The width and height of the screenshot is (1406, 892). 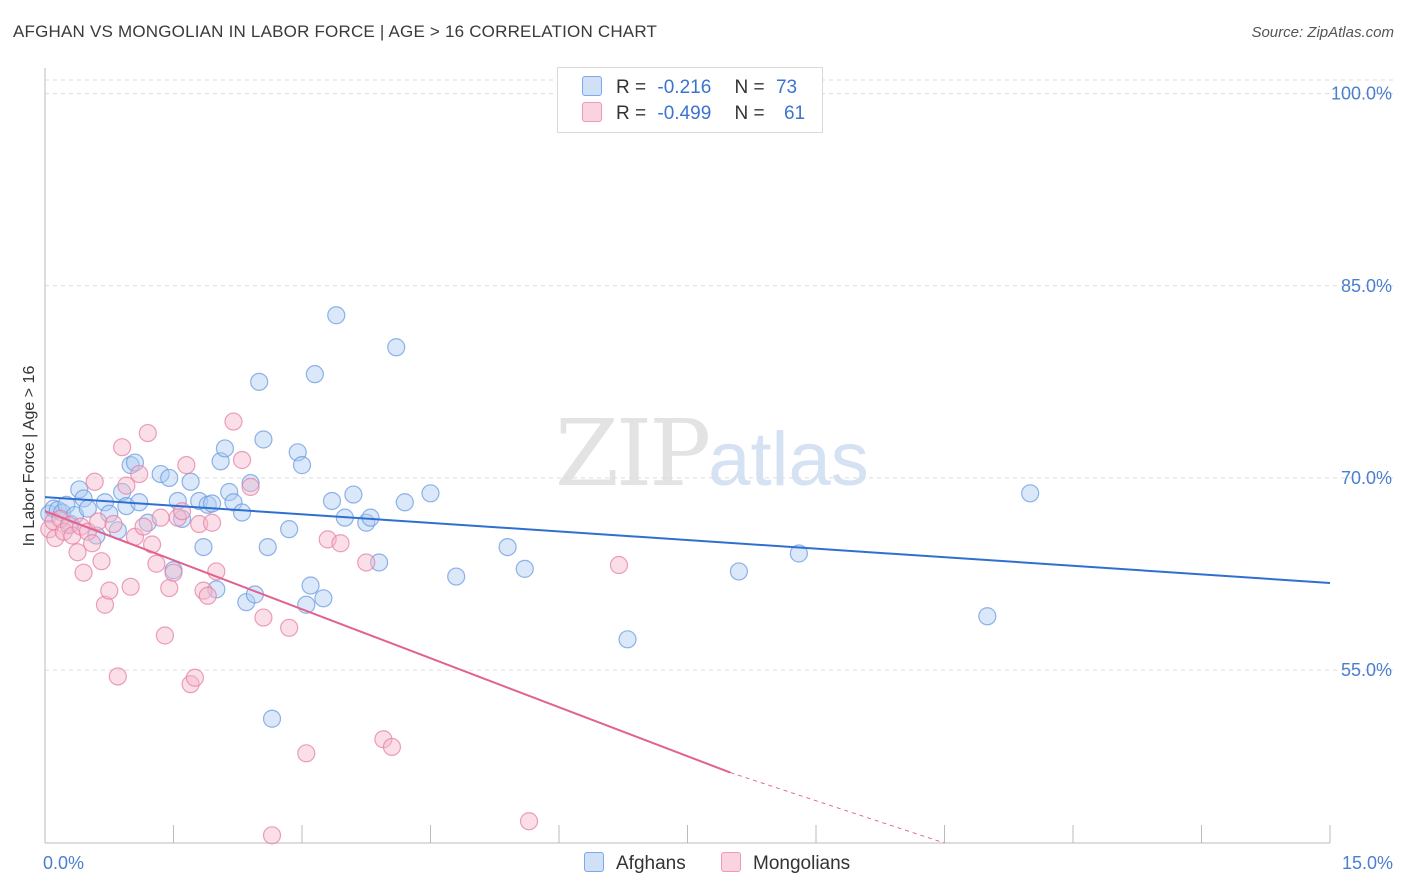 I want to click on legend-n-label: N =, so click(x=749, y=113).